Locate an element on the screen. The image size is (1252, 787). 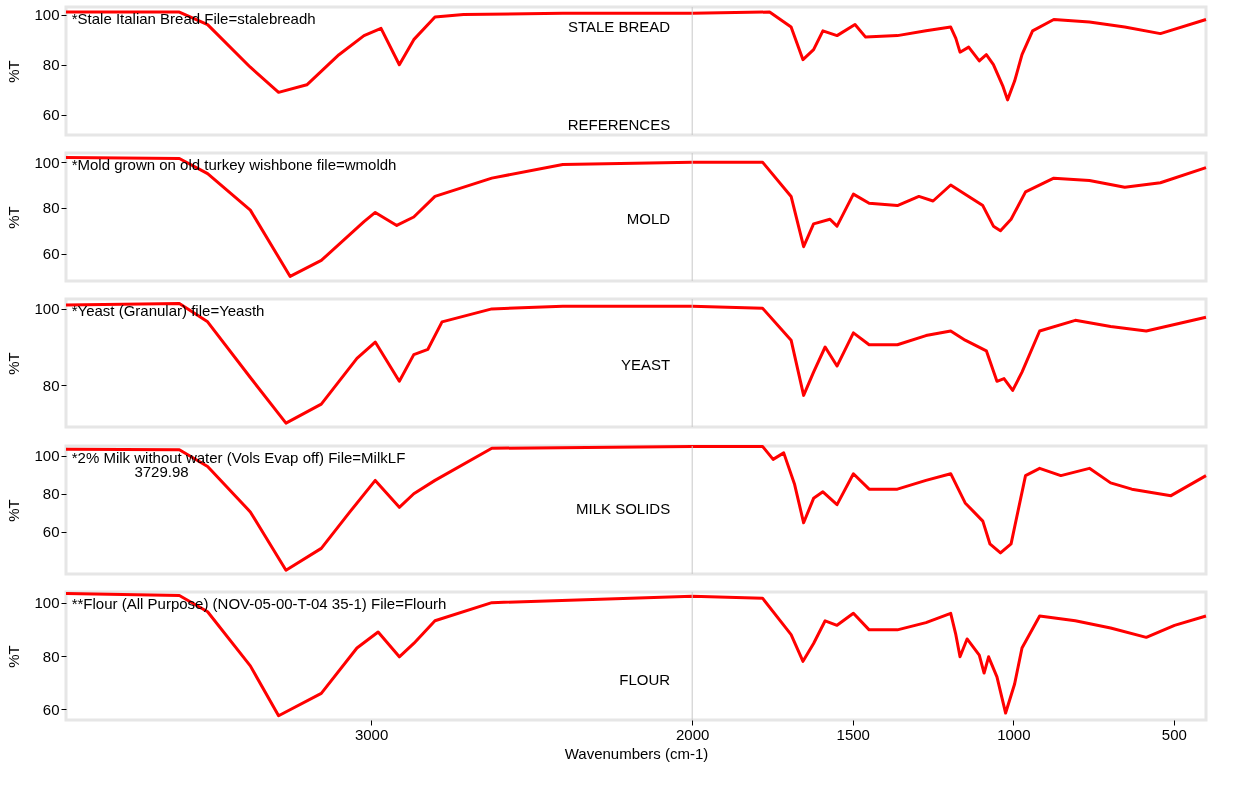
annotation: YEAST is located at coordinates (646, 364).